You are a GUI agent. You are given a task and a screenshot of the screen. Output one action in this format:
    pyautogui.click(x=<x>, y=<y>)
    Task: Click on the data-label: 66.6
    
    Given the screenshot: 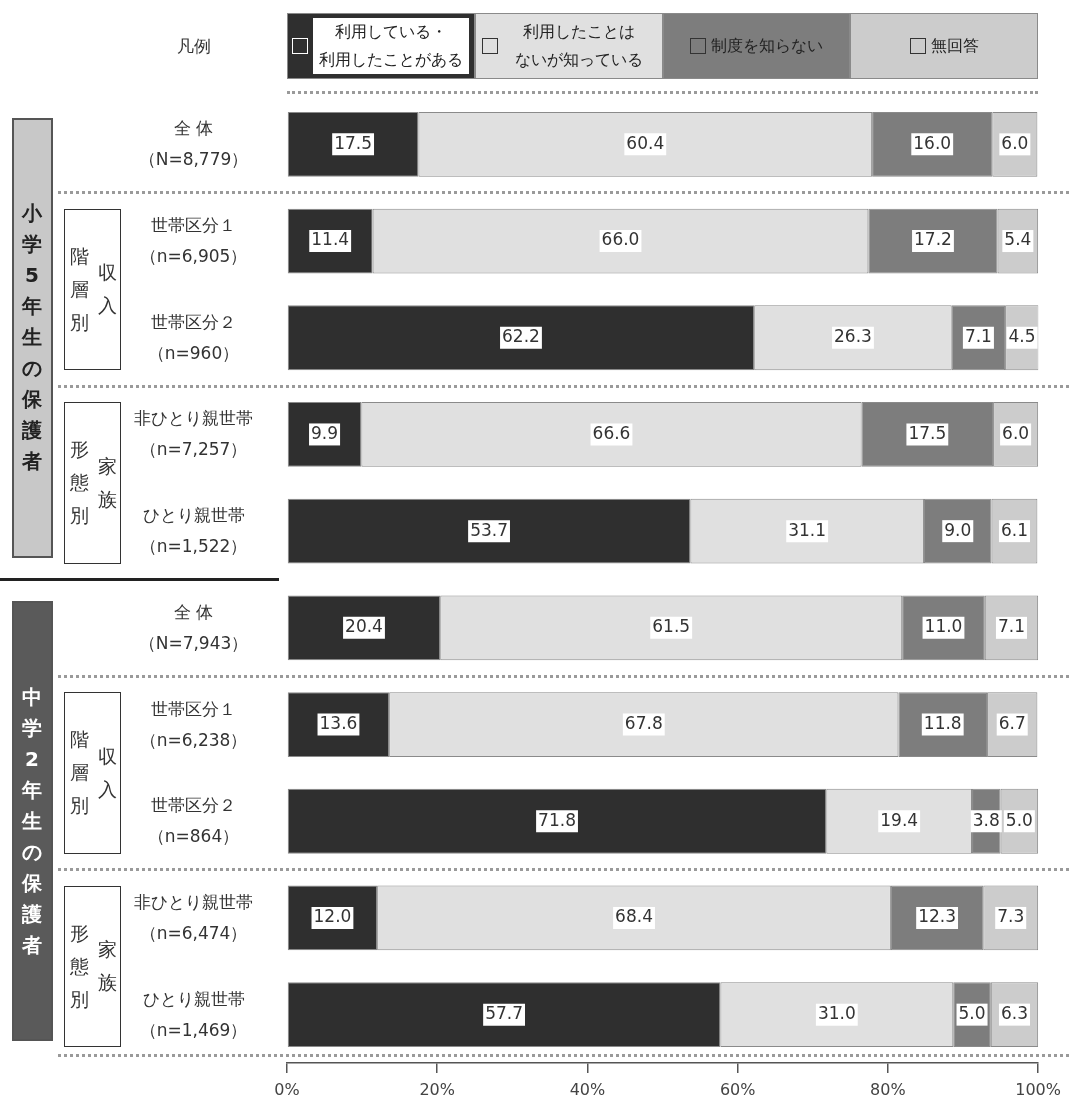 What is the action you would take?
    pyautogui.click(x=611, y=432)
    